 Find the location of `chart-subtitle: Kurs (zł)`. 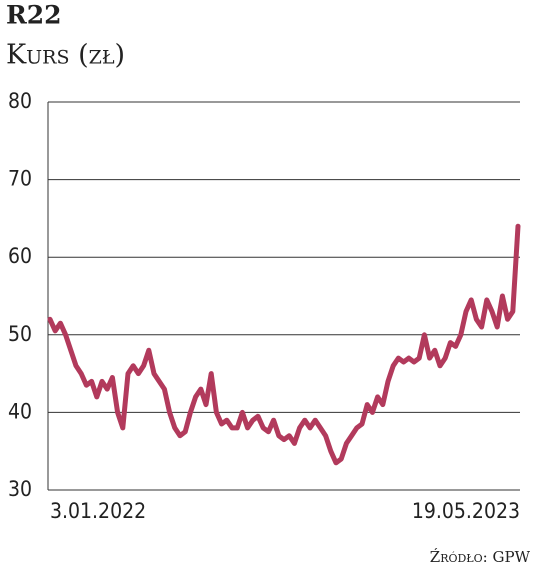

chart-subtitle: Kurs (zł) is located at coordinates (65, 55).